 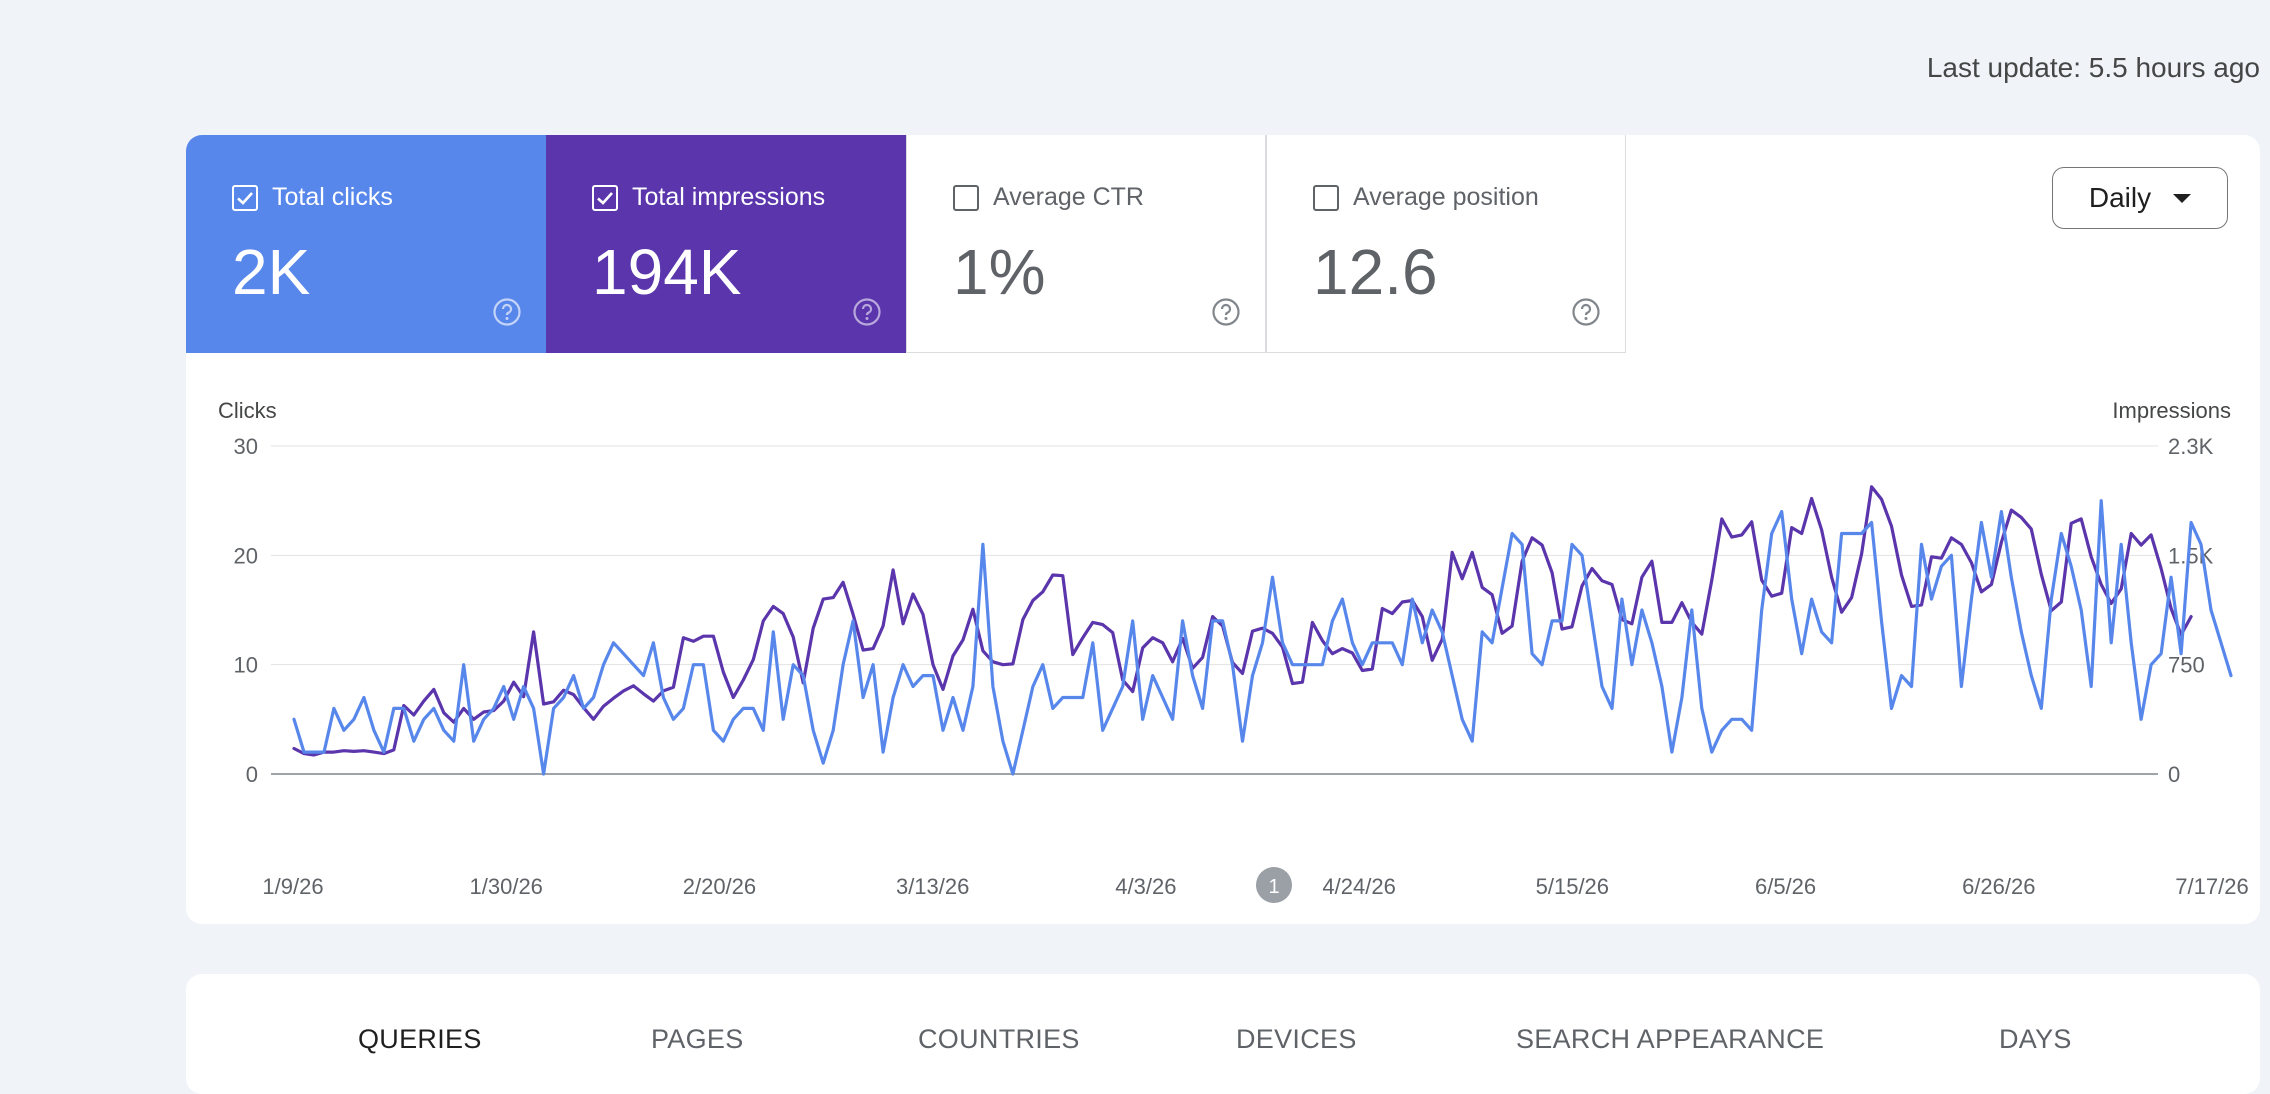 What do you see at coordinates (999, 1039) in the screenshot?
I see `tab-countries: COUNTRIES` at bounding box center [999, 1039].